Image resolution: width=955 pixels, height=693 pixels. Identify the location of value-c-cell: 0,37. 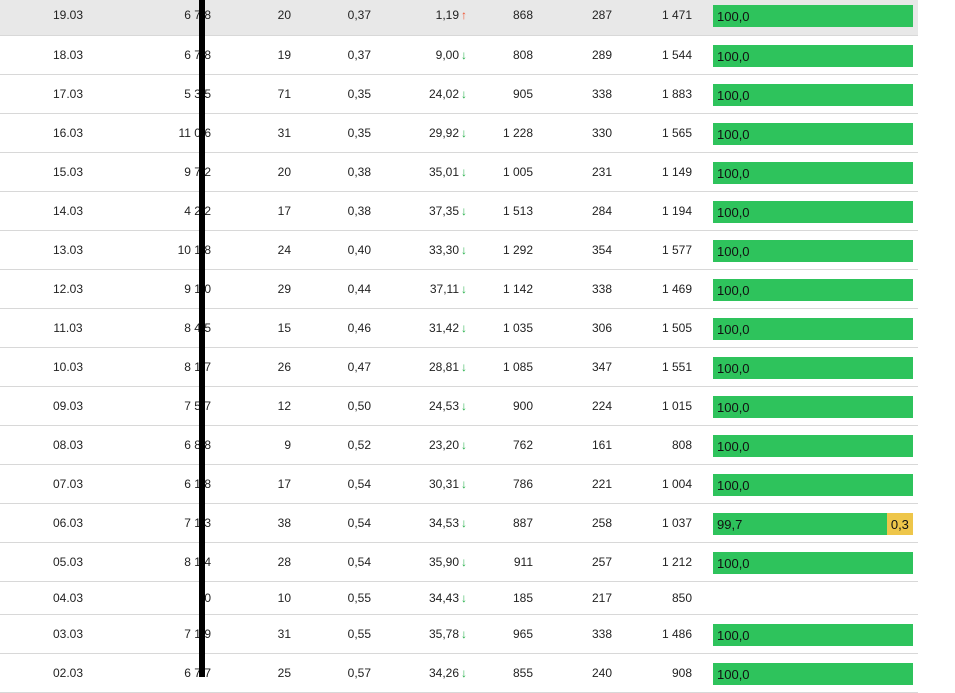
(359, 55).